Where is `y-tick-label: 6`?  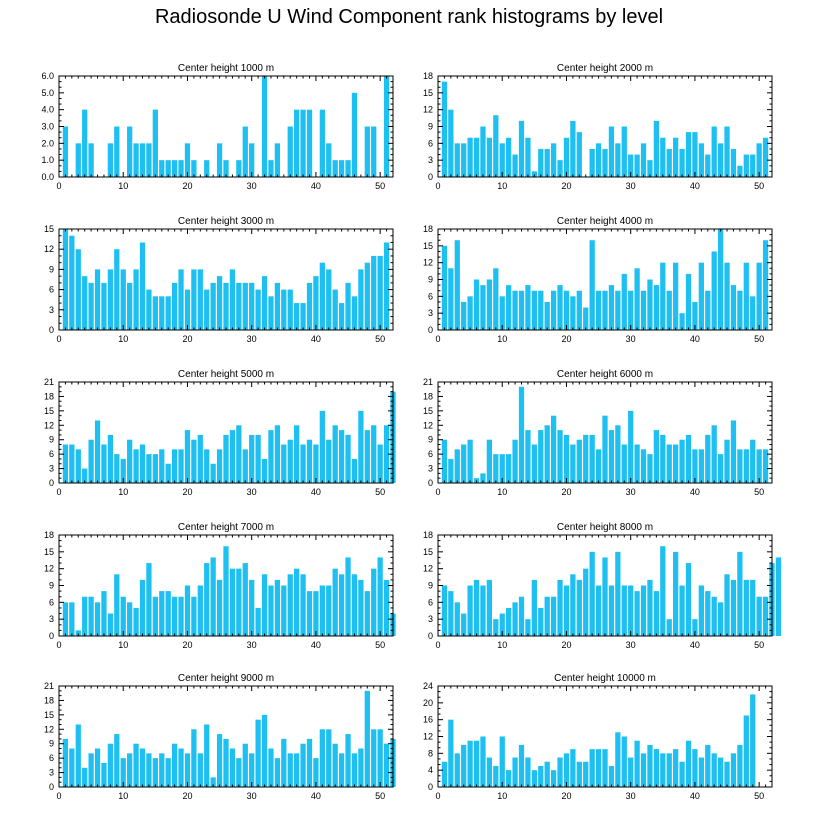
y-tick-label: 6 is located at coordinates (430, 296).